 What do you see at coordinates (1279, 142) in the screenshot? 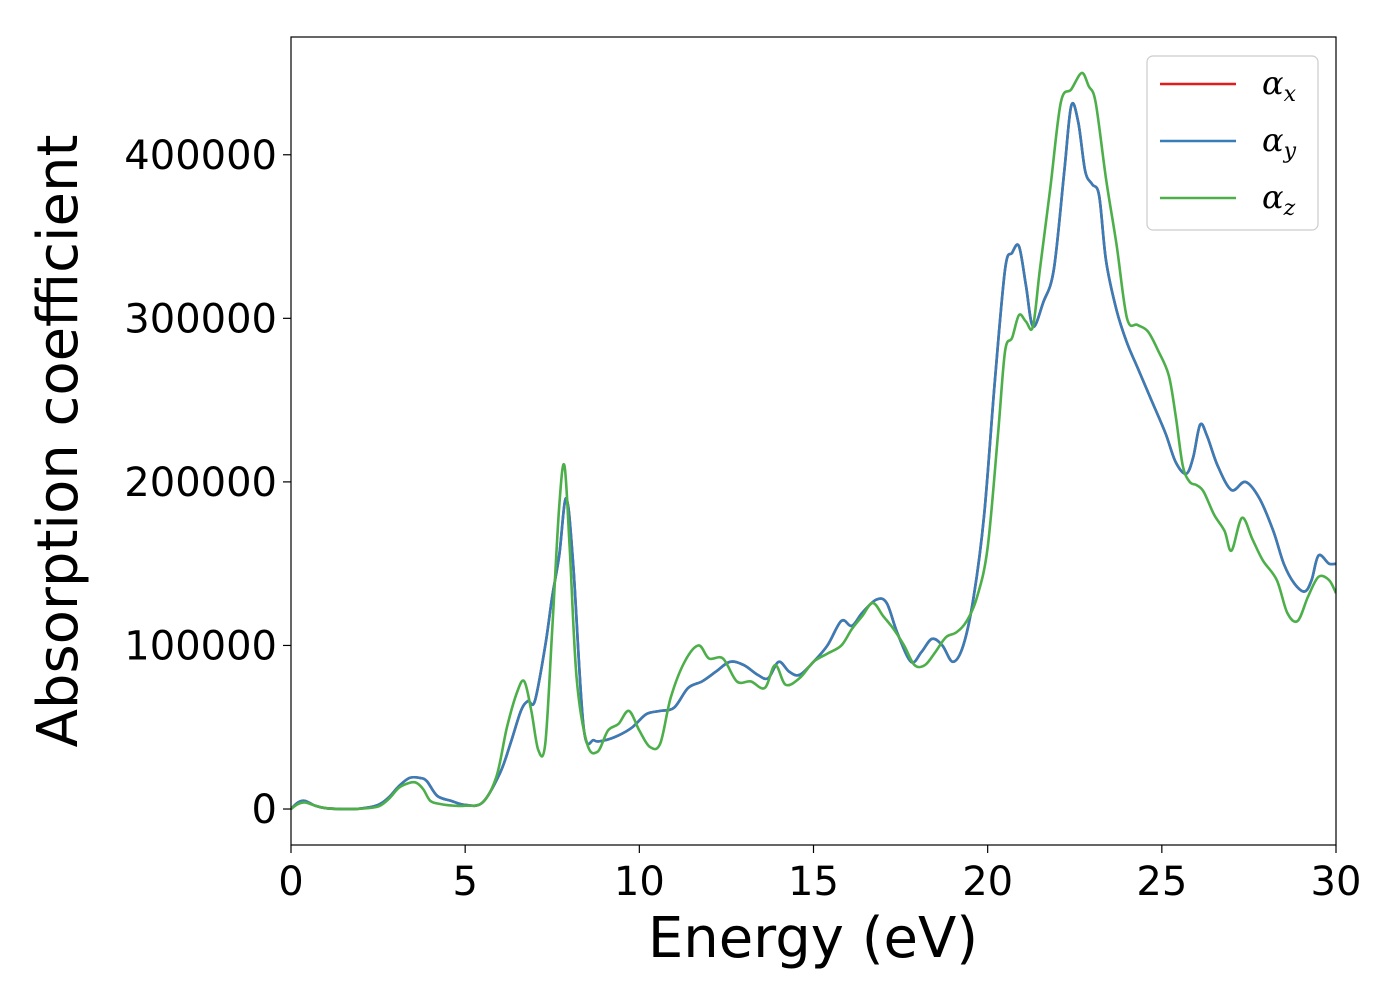
I see `legend-label-alpha-y: αy` at bounding box center [1279, 142].